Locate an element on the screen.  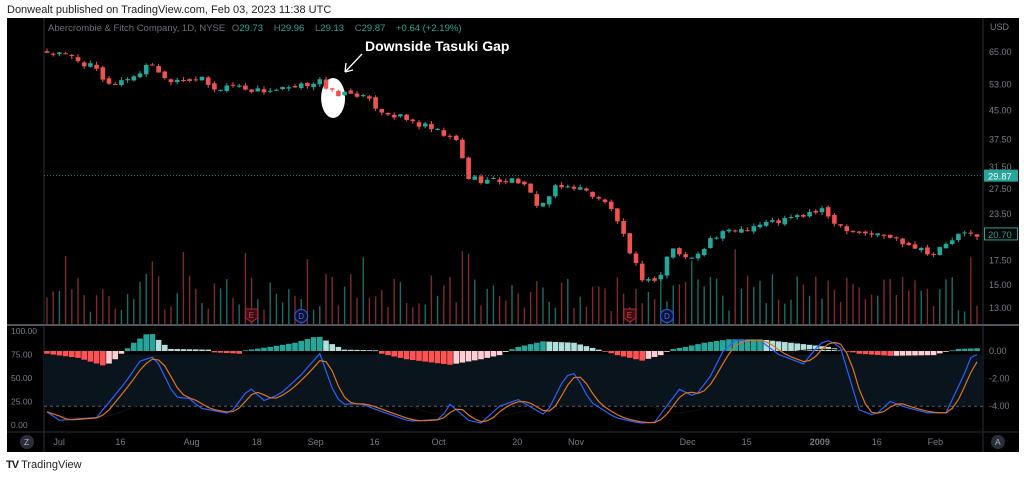
brand-label: TradingView is located at coordinates (51, 465).